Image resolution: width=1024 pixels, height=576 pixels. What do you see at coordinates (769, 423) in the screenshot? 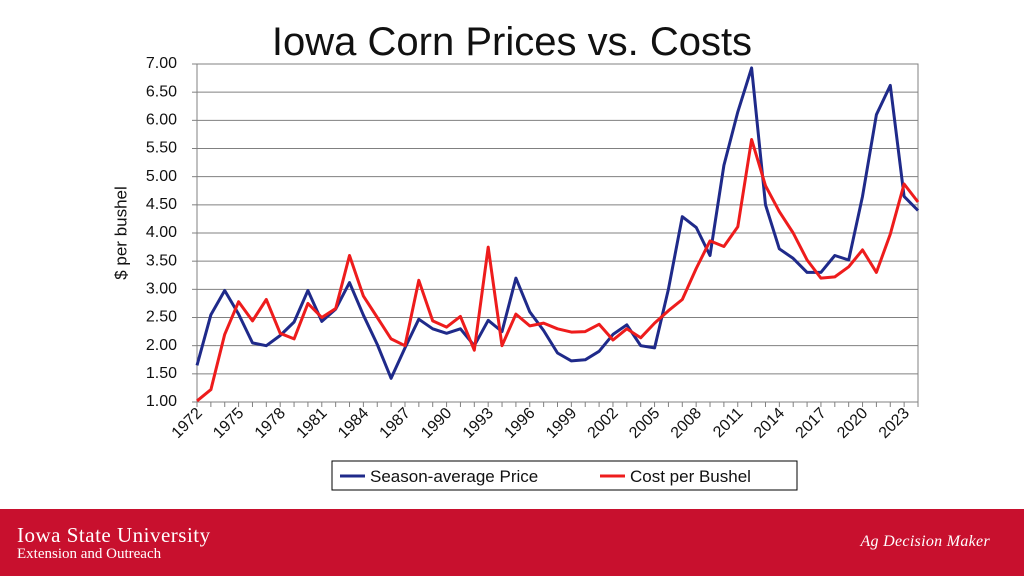
I see `x-tick-label: 2014` at bounding box center [769, 423].